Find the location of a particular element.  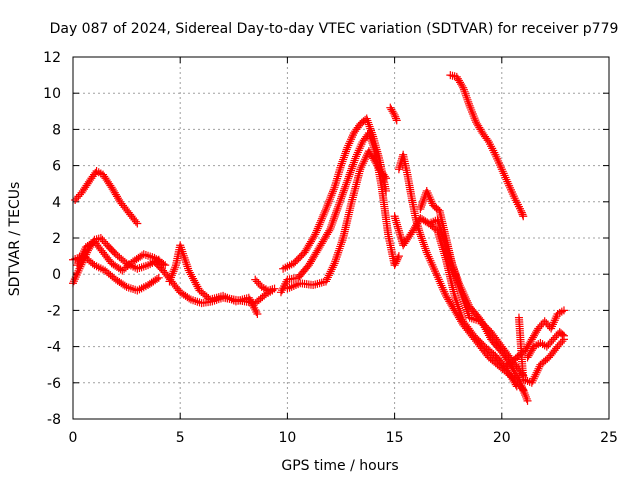

series-arc-K is located at coordinates (393, 114).